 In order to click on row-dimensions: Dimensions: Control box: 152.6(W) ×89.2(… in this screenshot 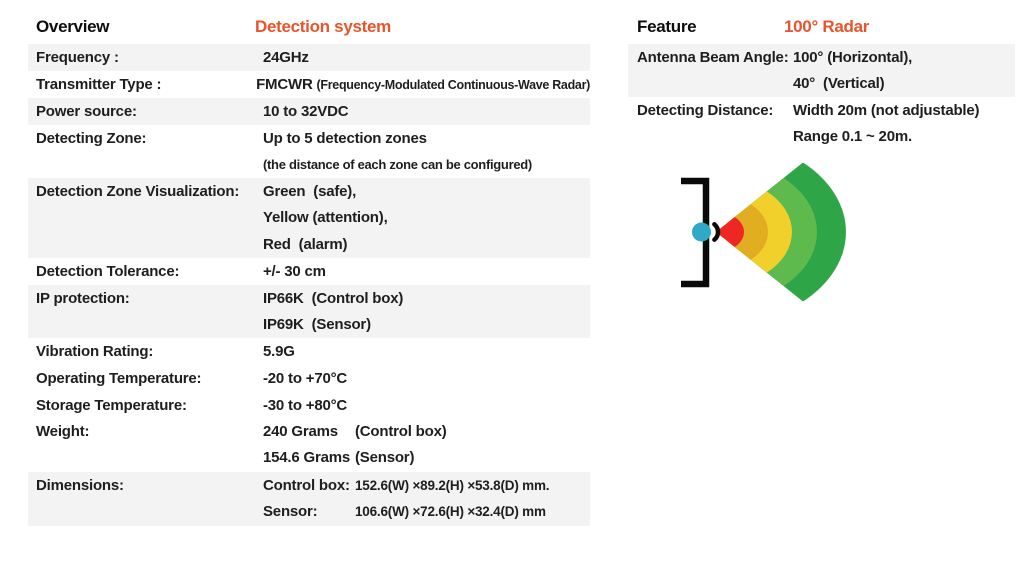, I will do `click(309, 499)`.